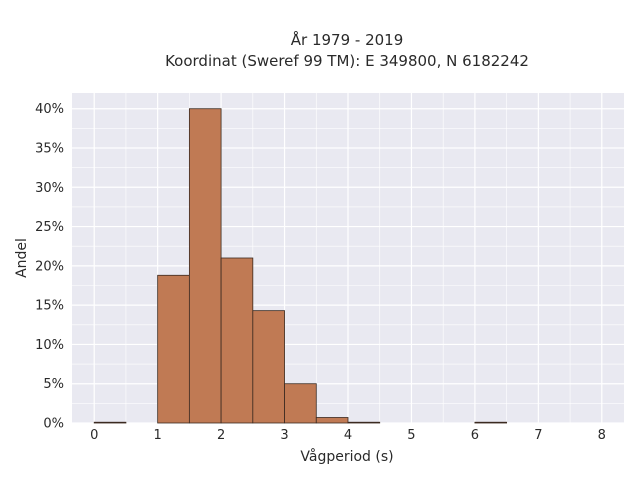 The height and width of the screenshot is (480, 640). Describe the element at coordinates (49, 306) in the screenshot. I see `y-tick-label: 15%` at that location.